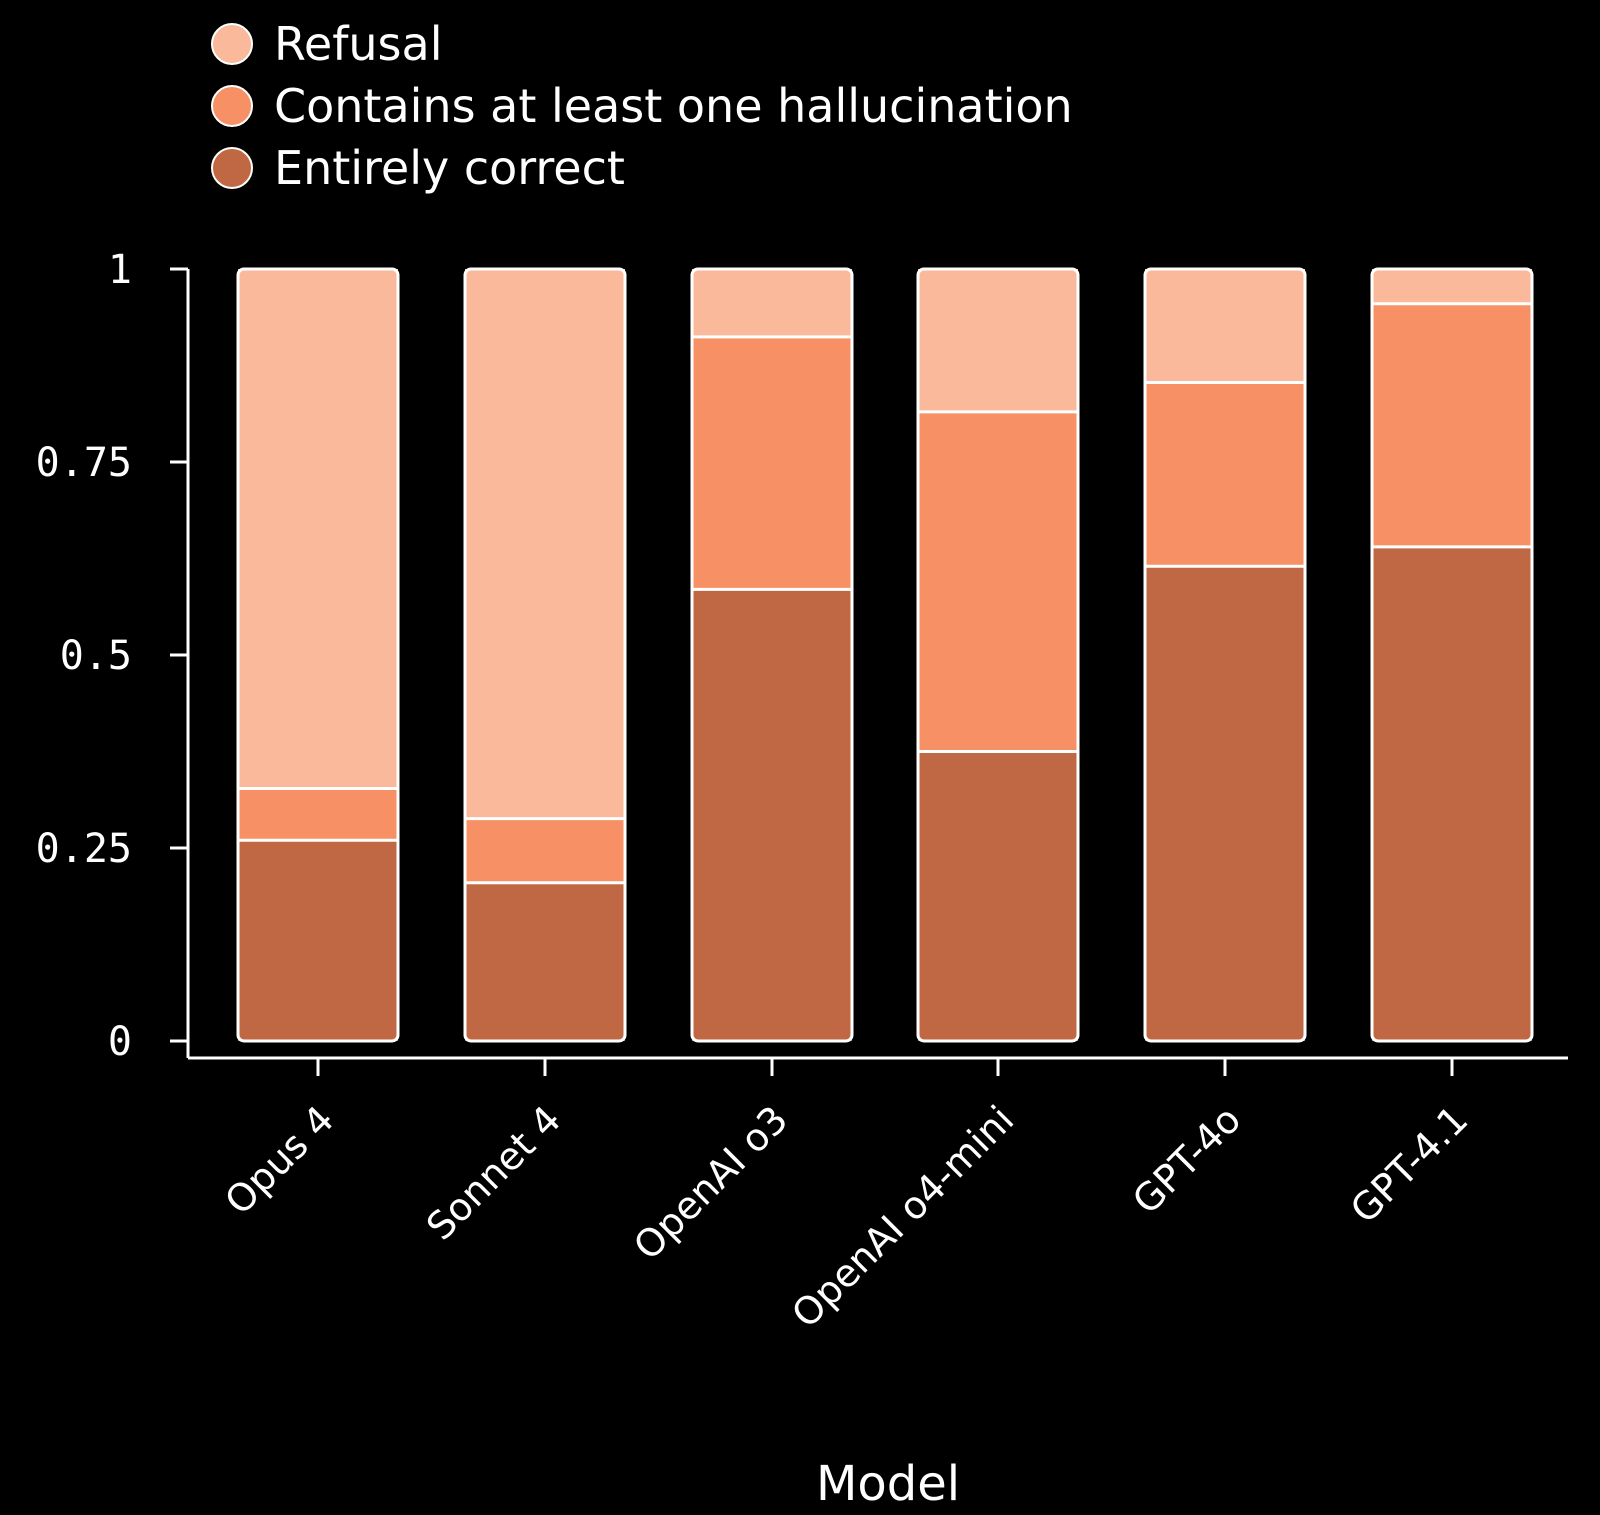  What do you see at coordinates (888, 1484) in the screenshot?
I see `x-axis-title: Model` at bounding box center [888, 1484].